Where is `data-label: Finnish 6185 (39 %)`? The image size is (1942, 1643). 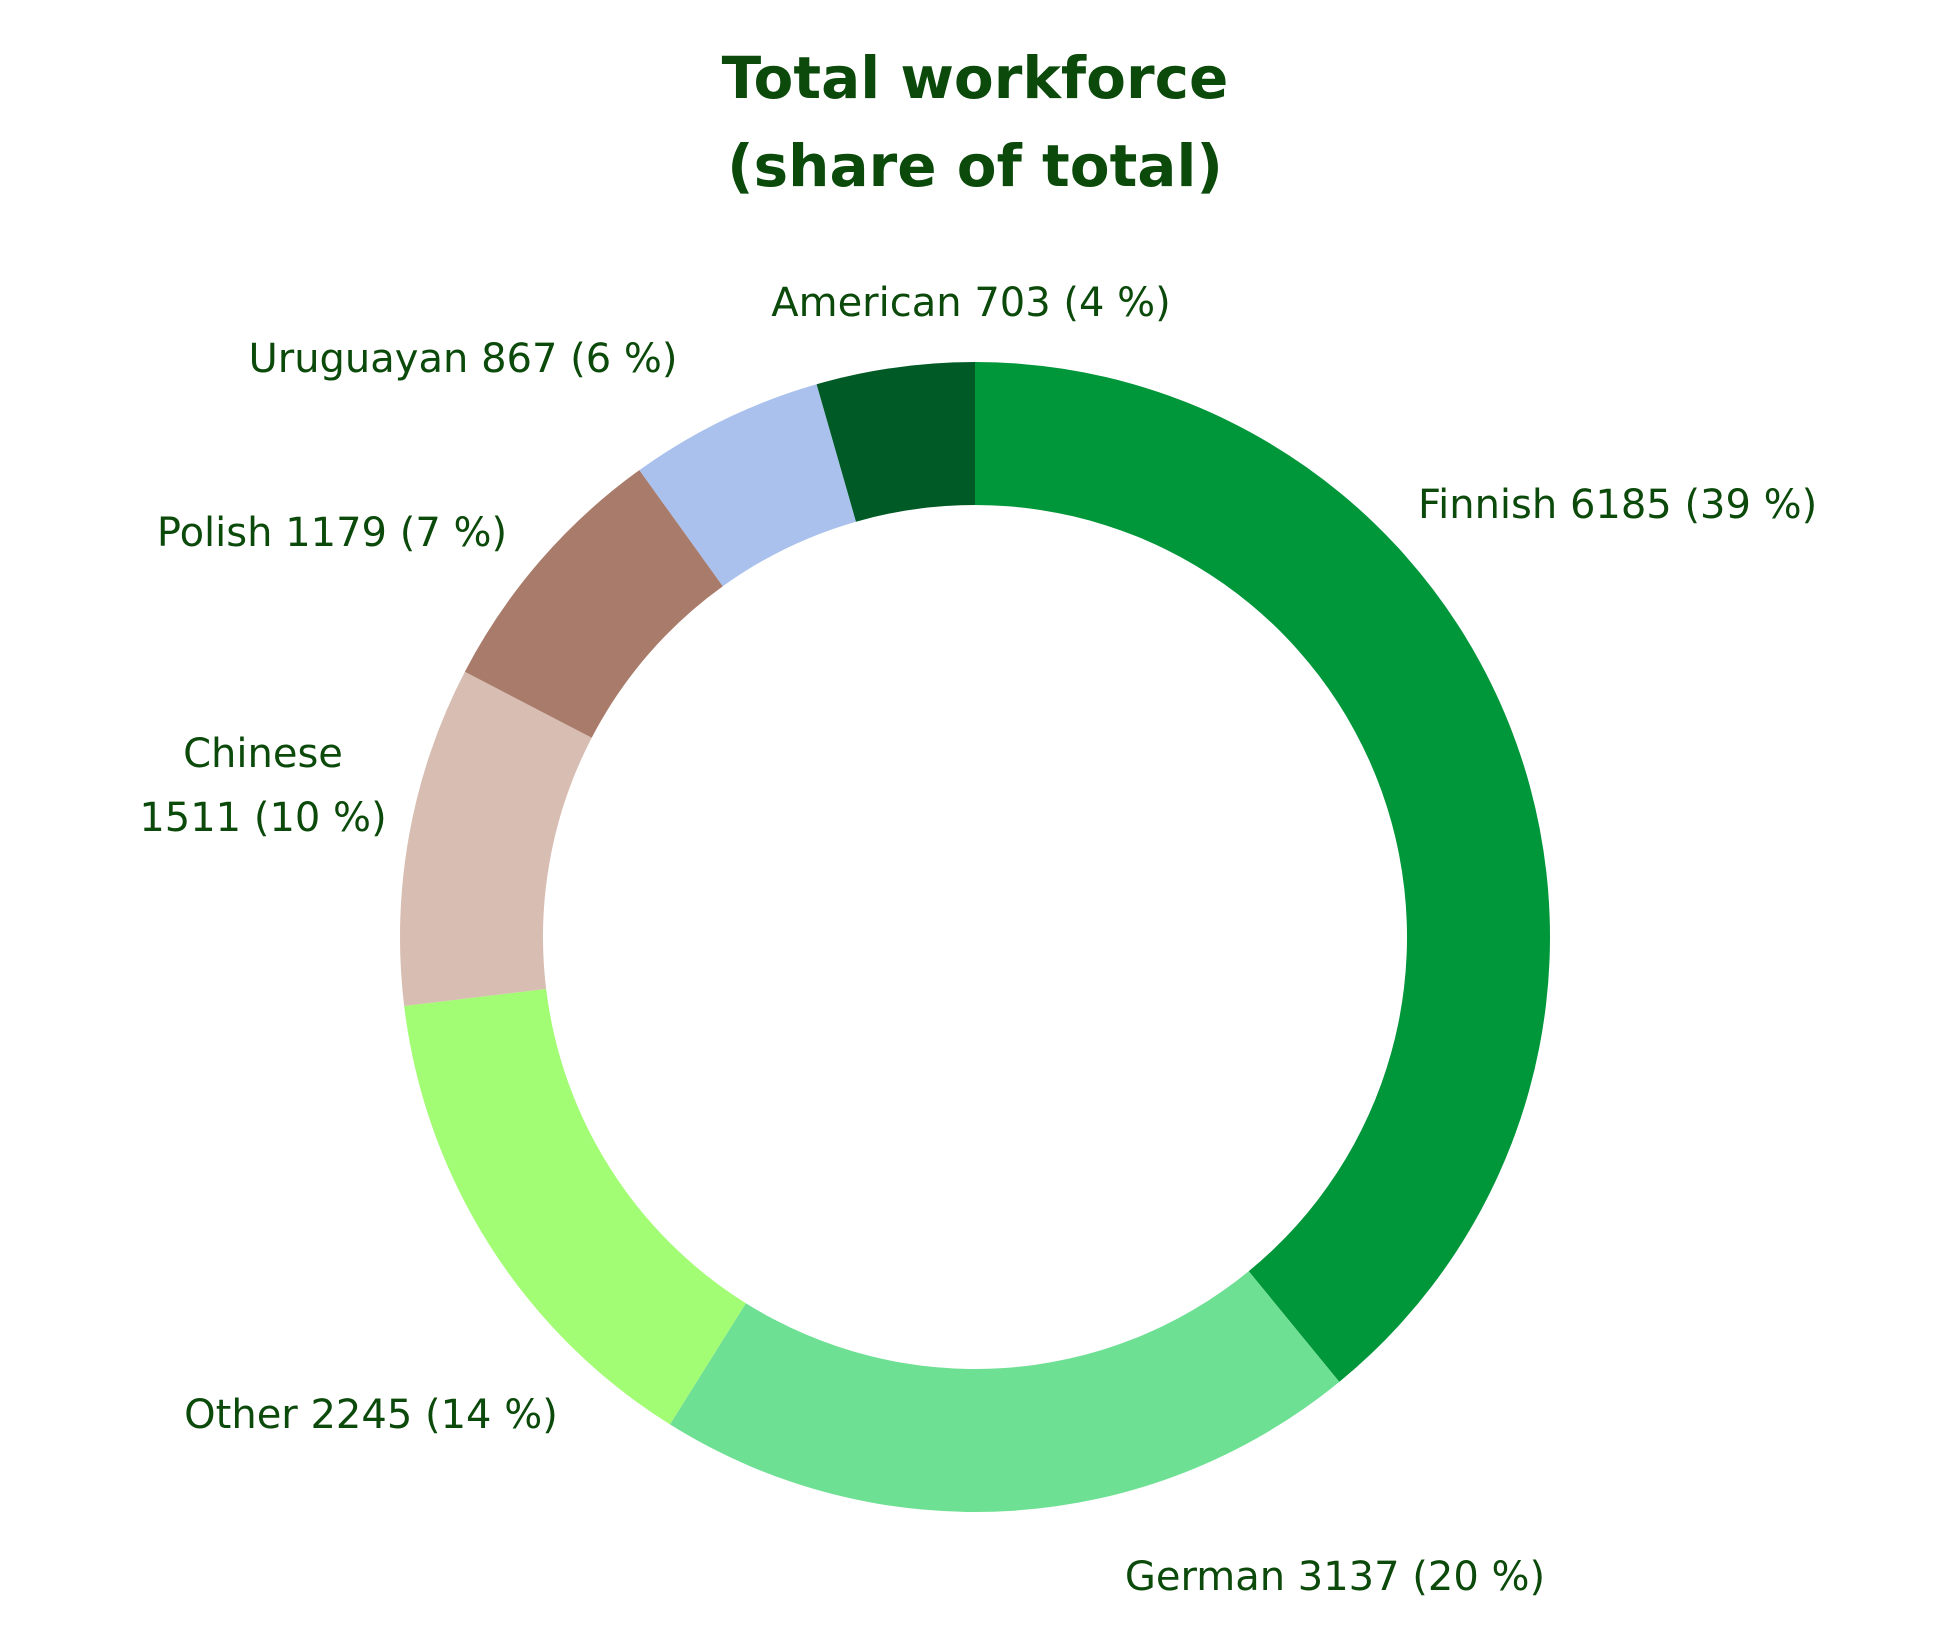
data-label: Finnish 6185 (39 %) is located at coordinates (1617, 505).